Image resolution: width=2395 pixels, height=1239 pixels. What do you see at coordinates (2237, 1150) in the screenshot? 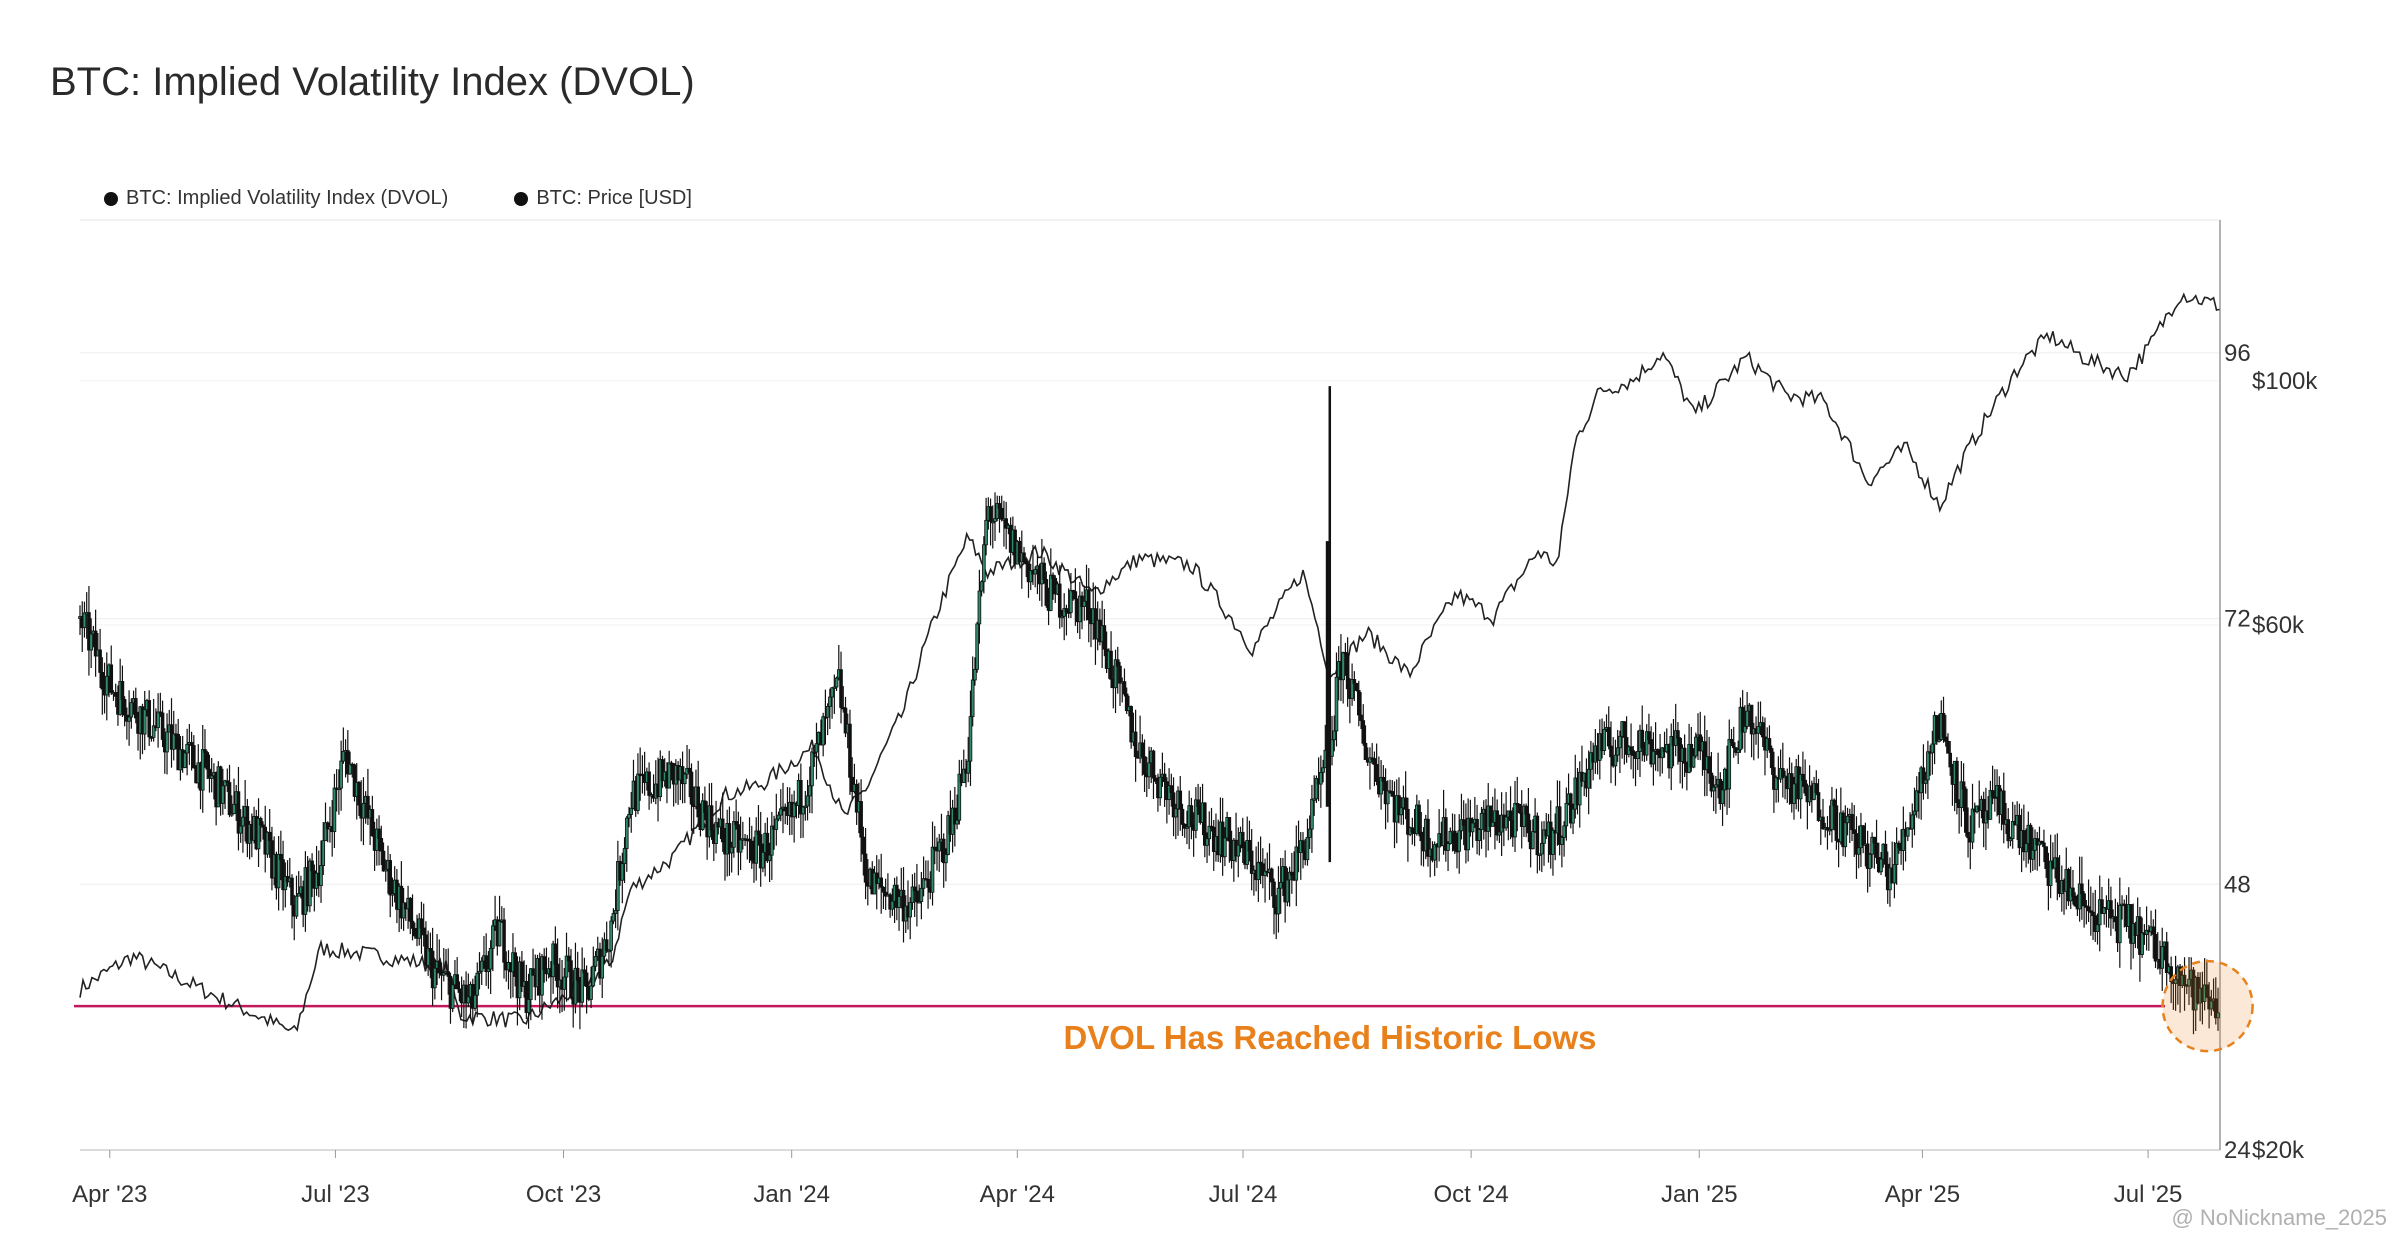
I see `y-tick-label-dvol: 24` at bounding box center [2237, 1150].